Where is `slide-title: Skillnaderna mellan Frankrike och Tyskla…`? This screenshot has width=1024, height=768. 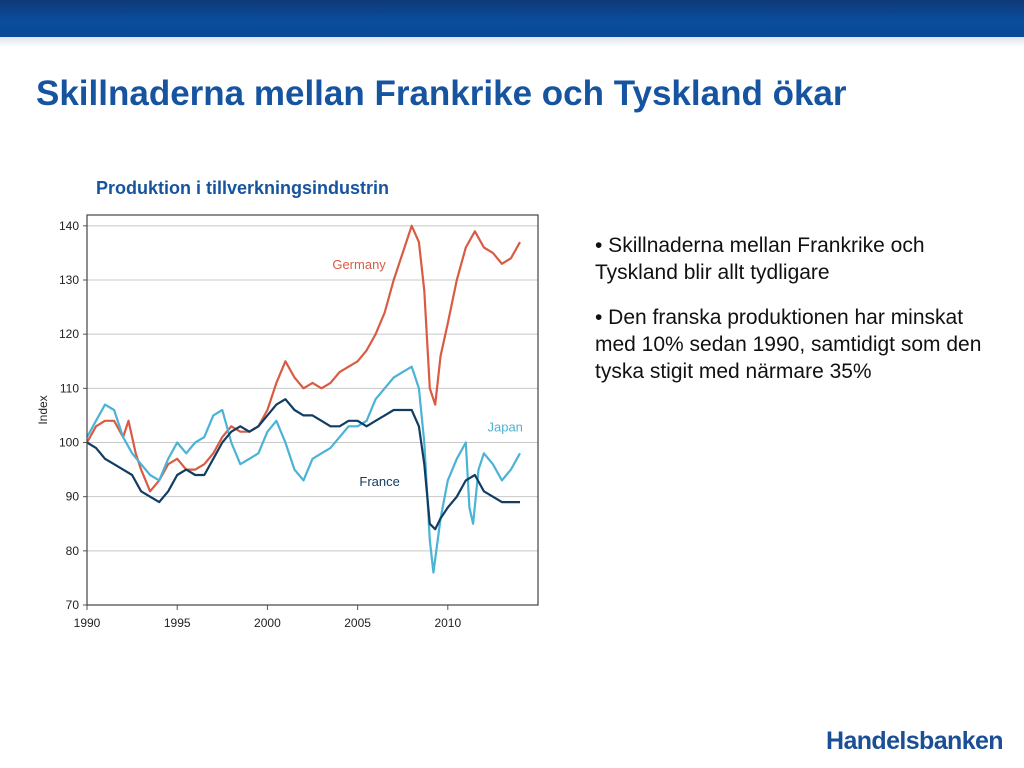 slide-title: Skillnaderna mellan Frankrike och Tyskla… is located at coordinates (441, 93).